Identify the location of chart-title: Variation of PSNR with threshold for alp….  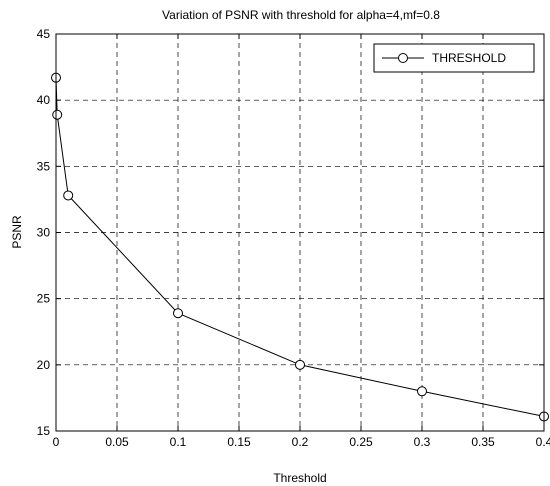
(301, 15).